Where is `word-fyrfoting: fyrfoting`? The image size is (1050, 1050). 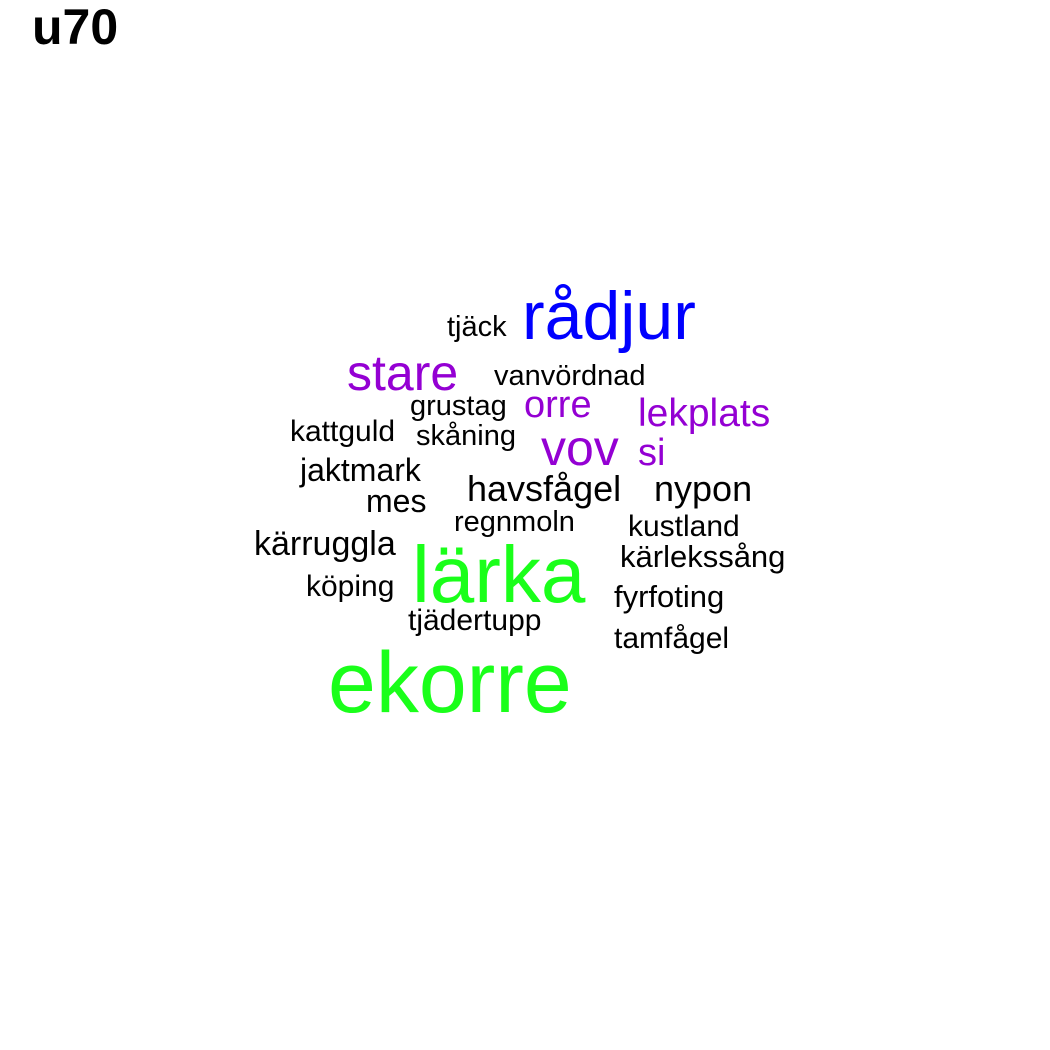 word-fyrfoting: fyrfoting is located at coordinates (669, 596).